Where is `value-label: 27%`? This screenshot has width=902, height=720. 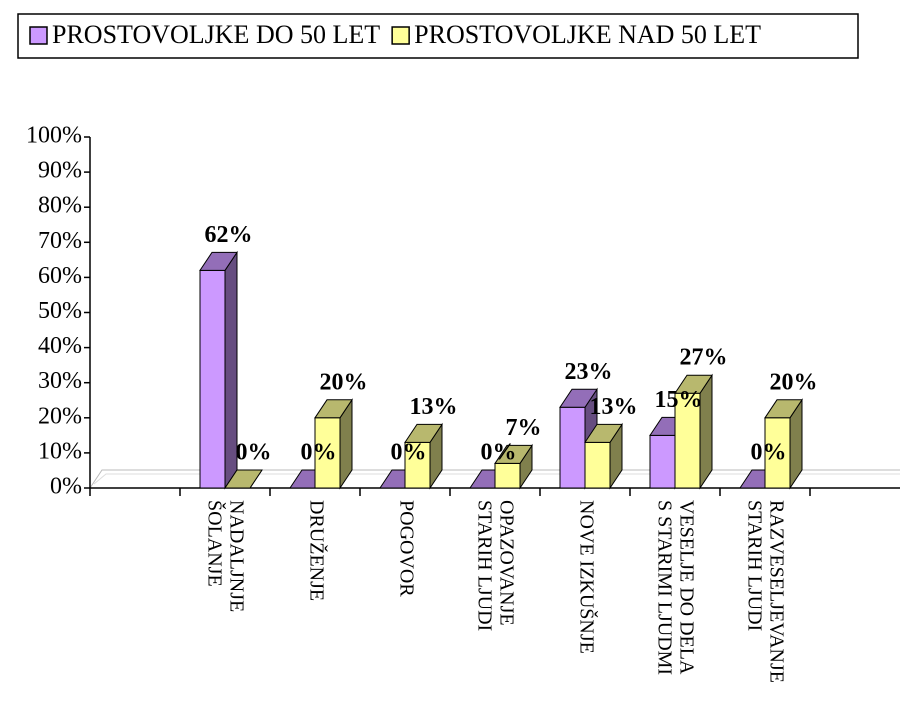
value-label: 27% is located at coordinates (704, 358).